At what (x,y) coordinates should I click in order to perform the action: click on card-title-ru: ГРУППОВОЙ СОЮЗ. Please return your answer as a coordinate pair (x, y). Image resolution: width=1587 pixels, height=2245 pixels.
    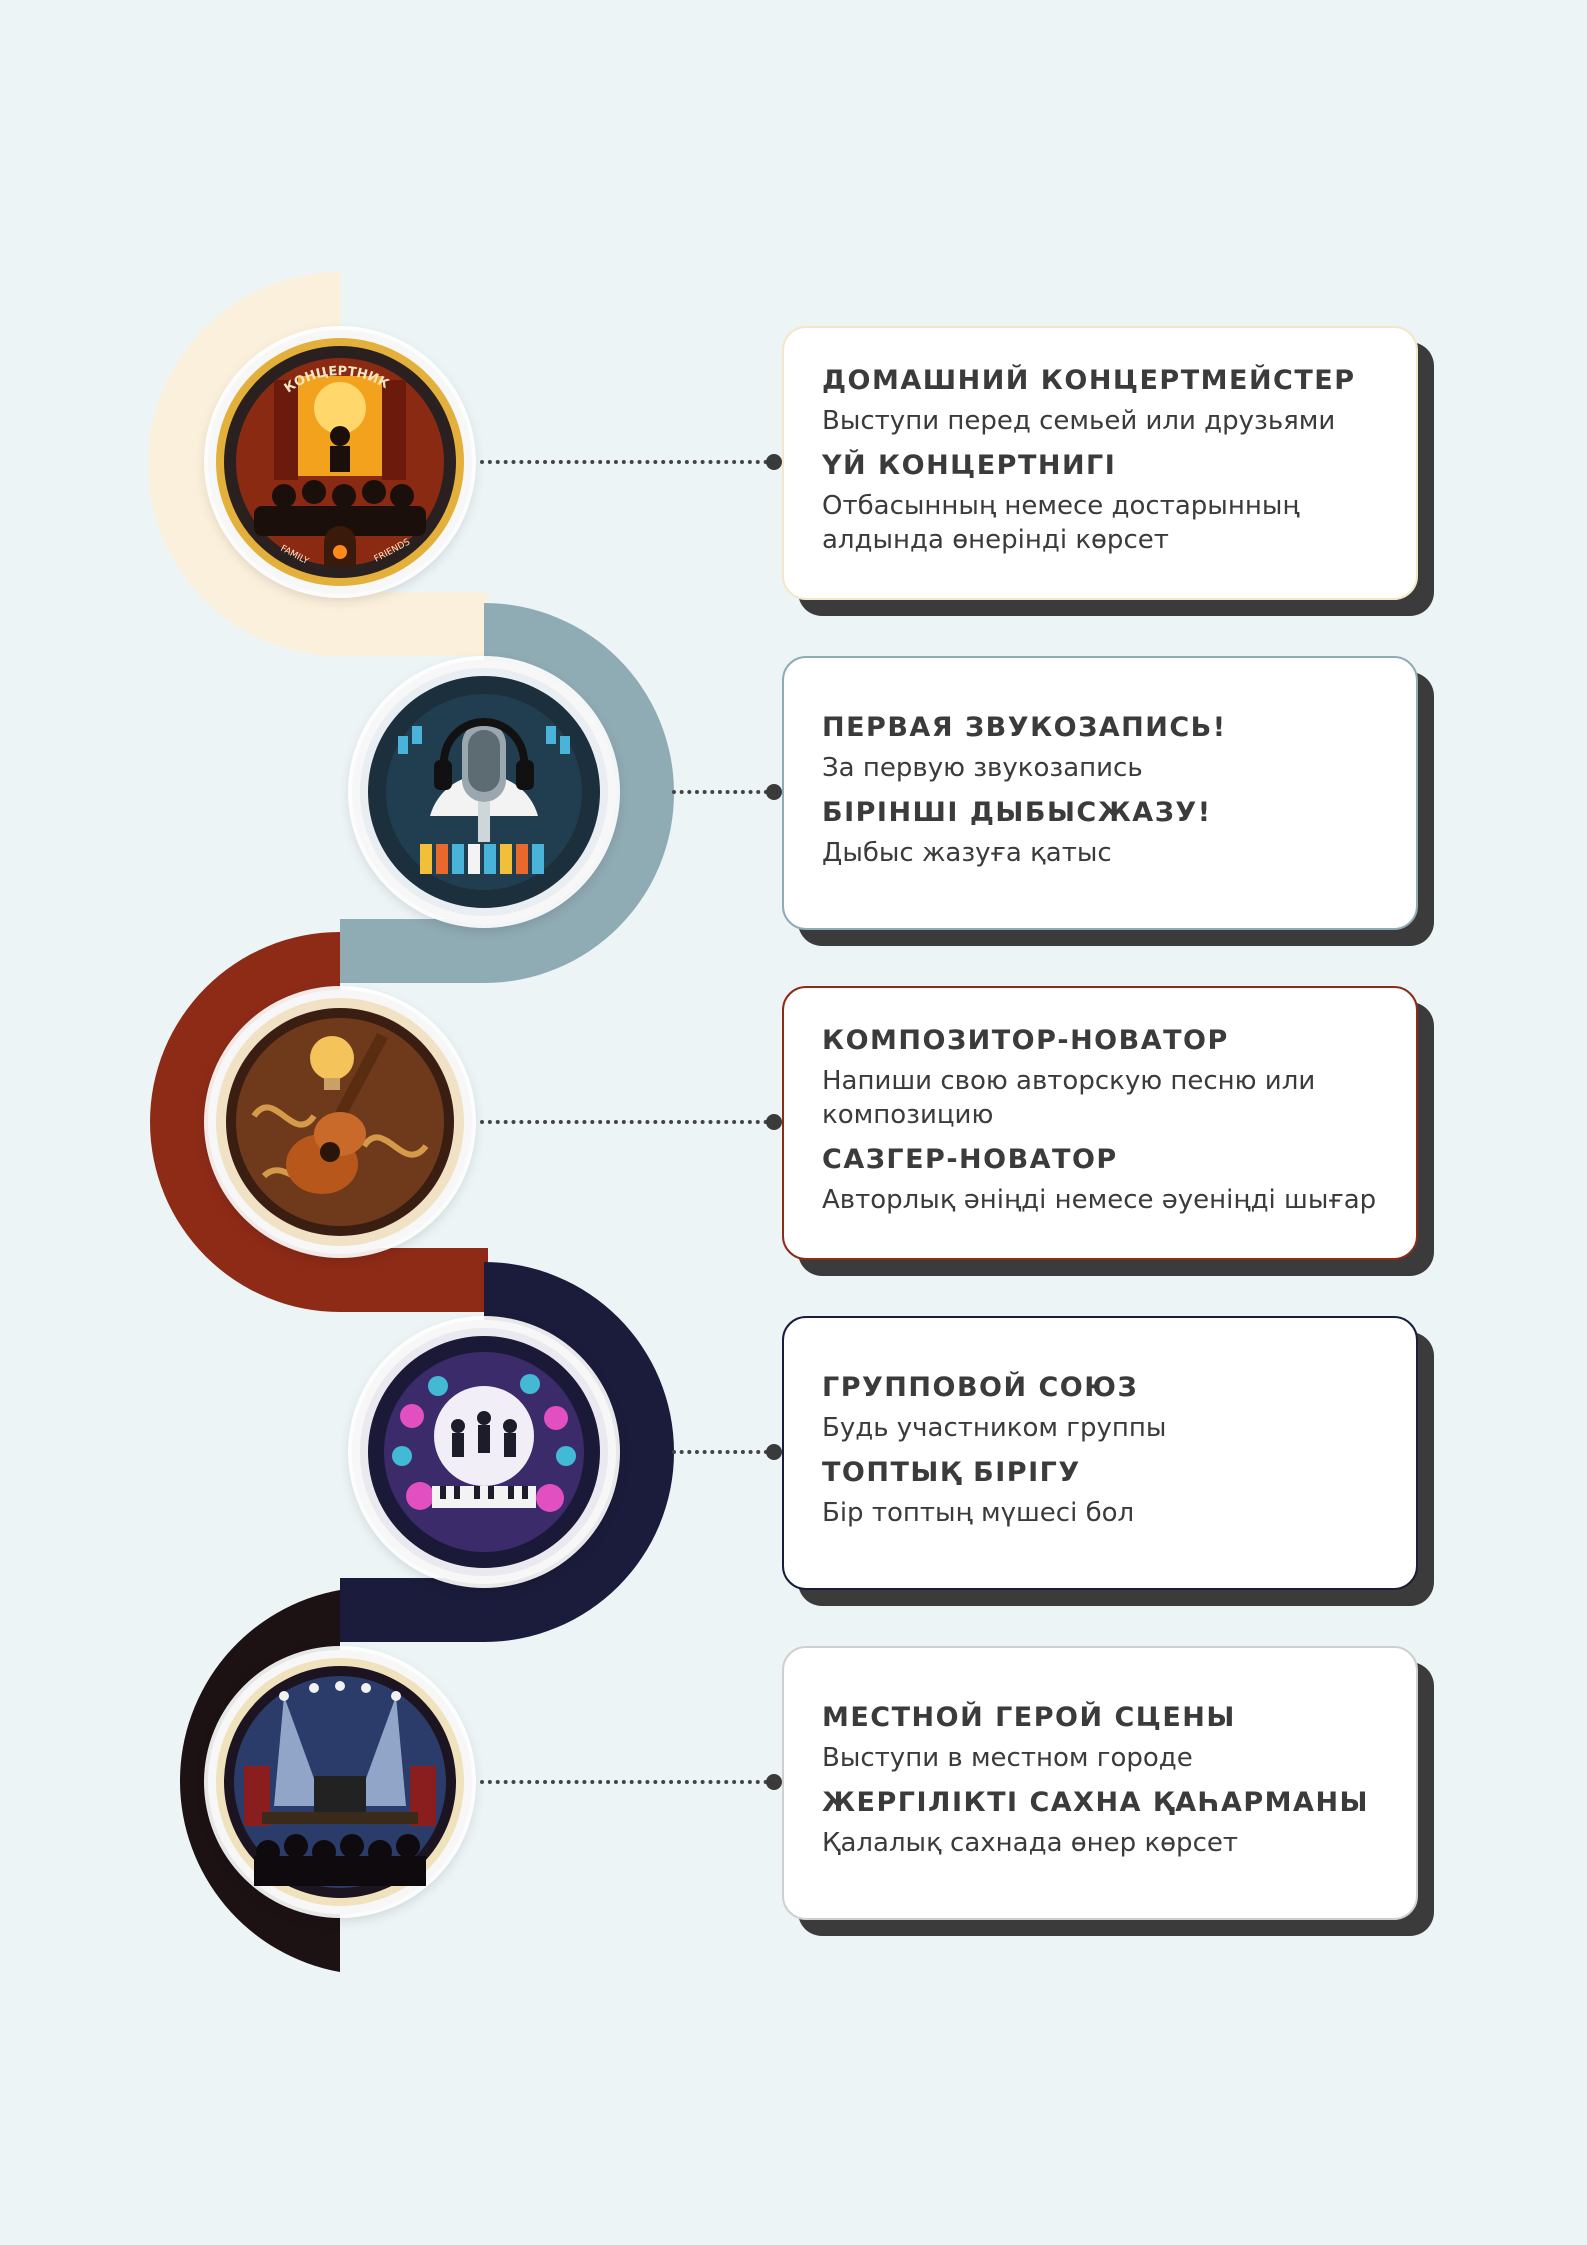
    Looking at the image, I should click on (980, 1387).